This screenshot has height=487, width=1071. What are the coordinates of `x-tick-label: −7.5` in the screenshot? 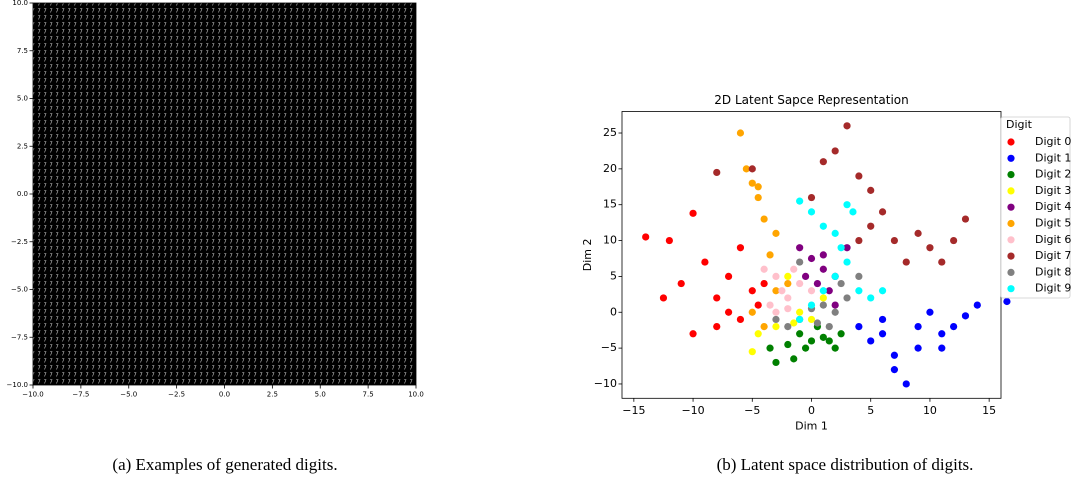 It's located at (80, 395).